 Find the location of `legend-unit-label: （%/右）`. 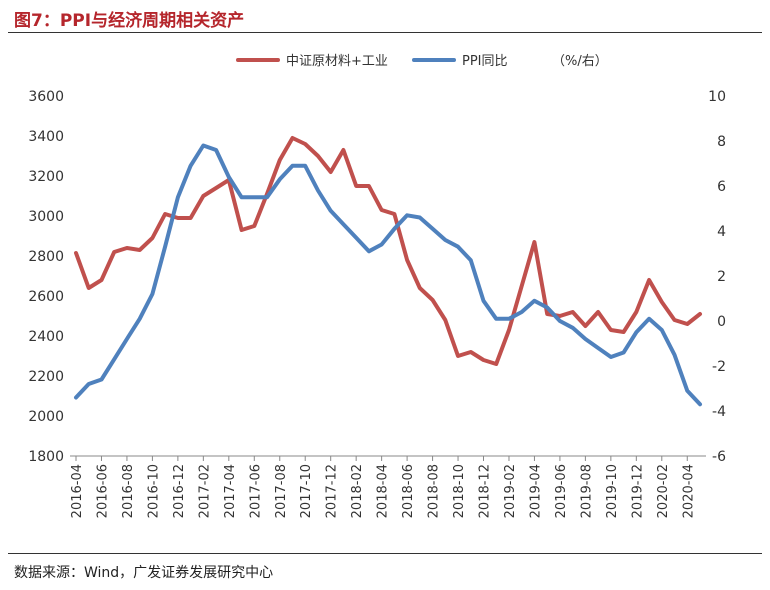

legend-unit-label: （%/右） is located at coordinates (580, 61).